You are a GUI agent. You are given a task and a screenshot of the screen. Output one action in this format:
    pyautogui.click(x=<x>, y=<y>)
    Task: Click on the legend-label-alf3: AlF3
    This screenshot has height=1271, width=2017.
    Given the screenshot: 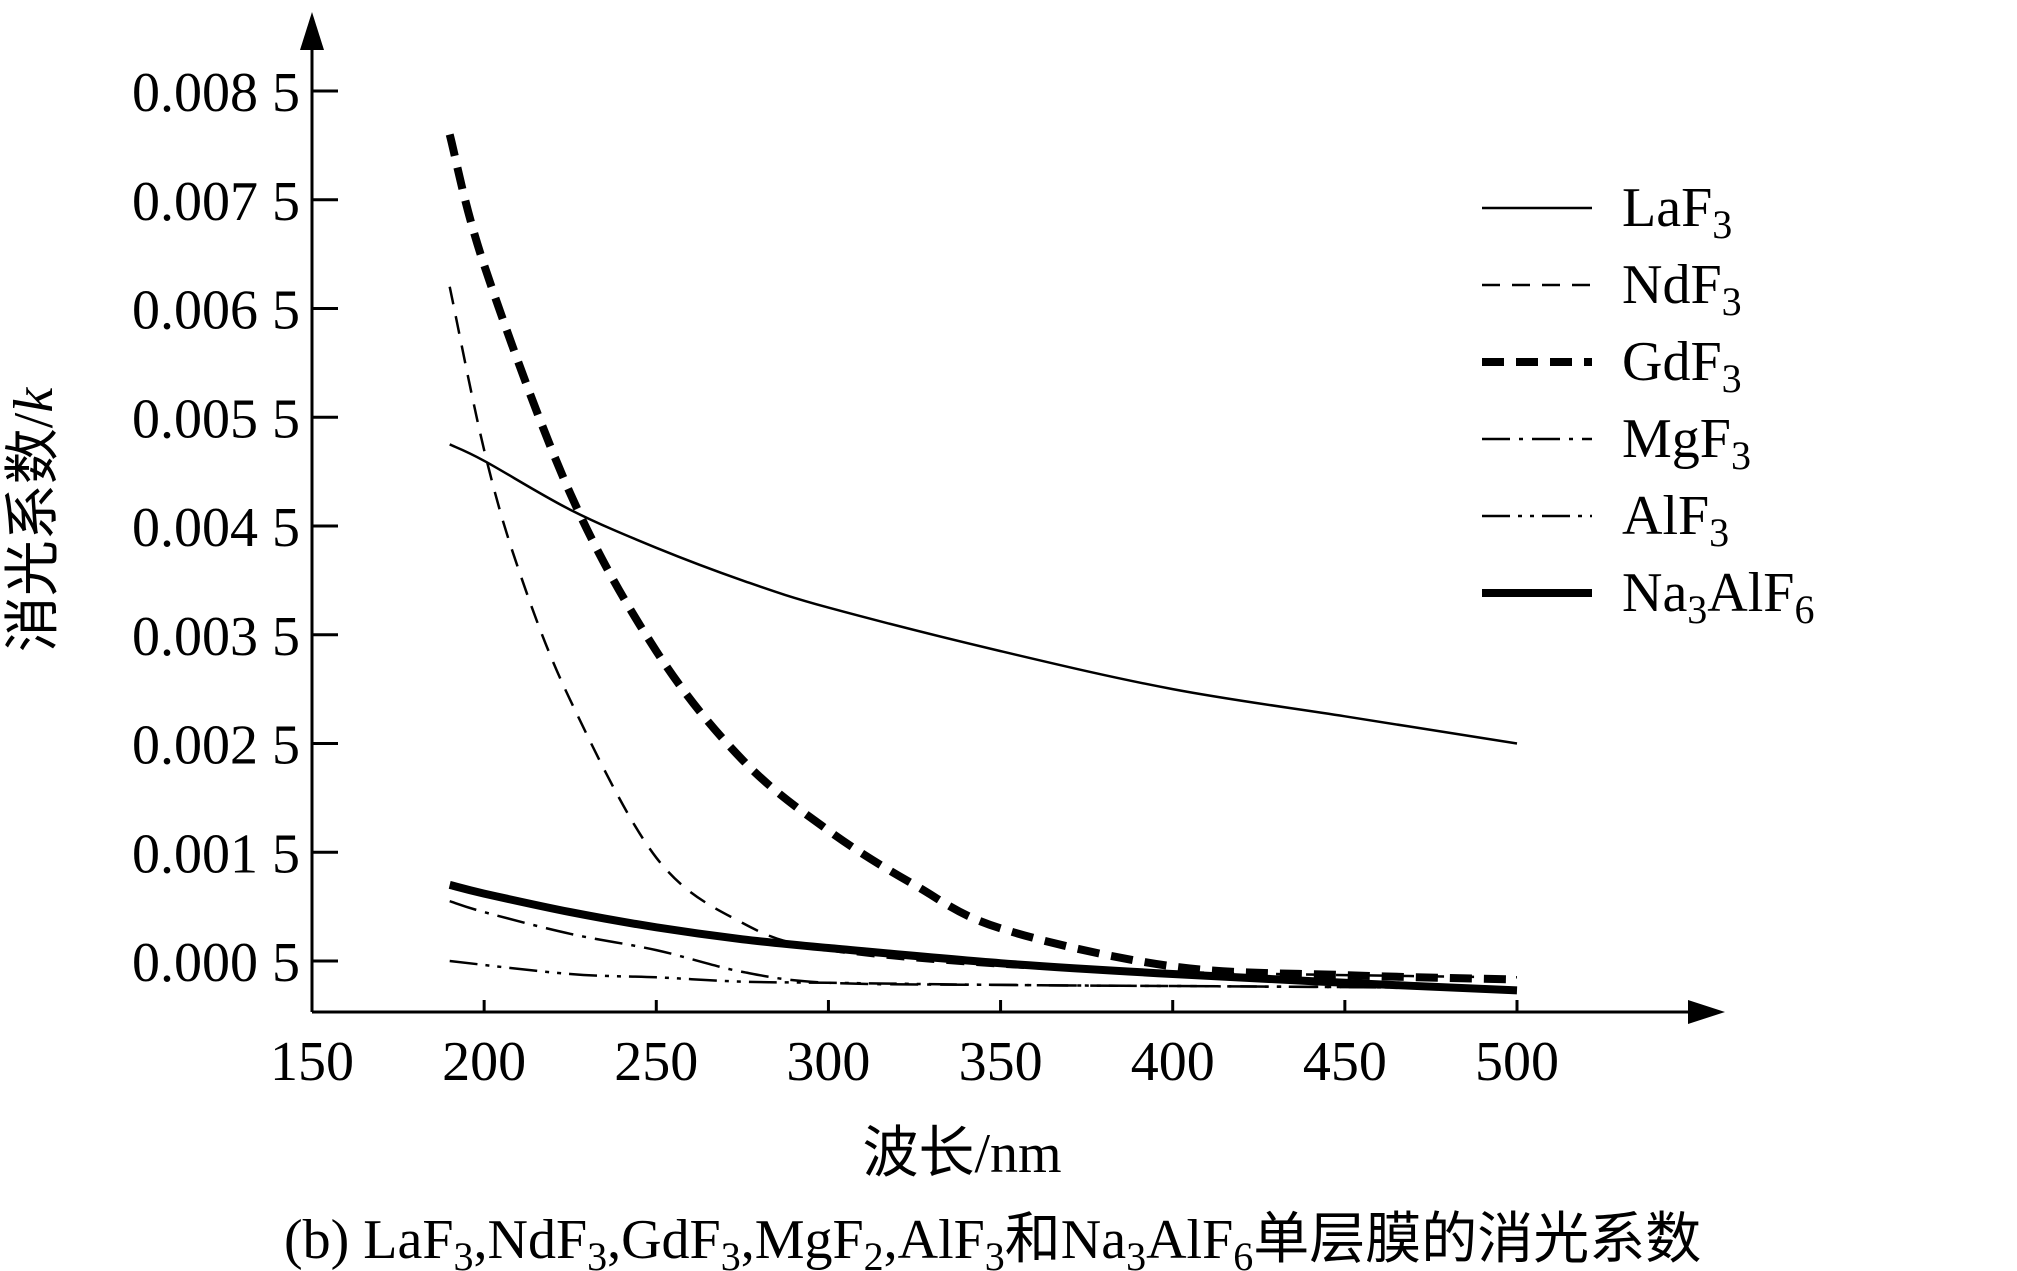 What is the action you would take?
    pyautogui.click(x=1675, y=520)
    